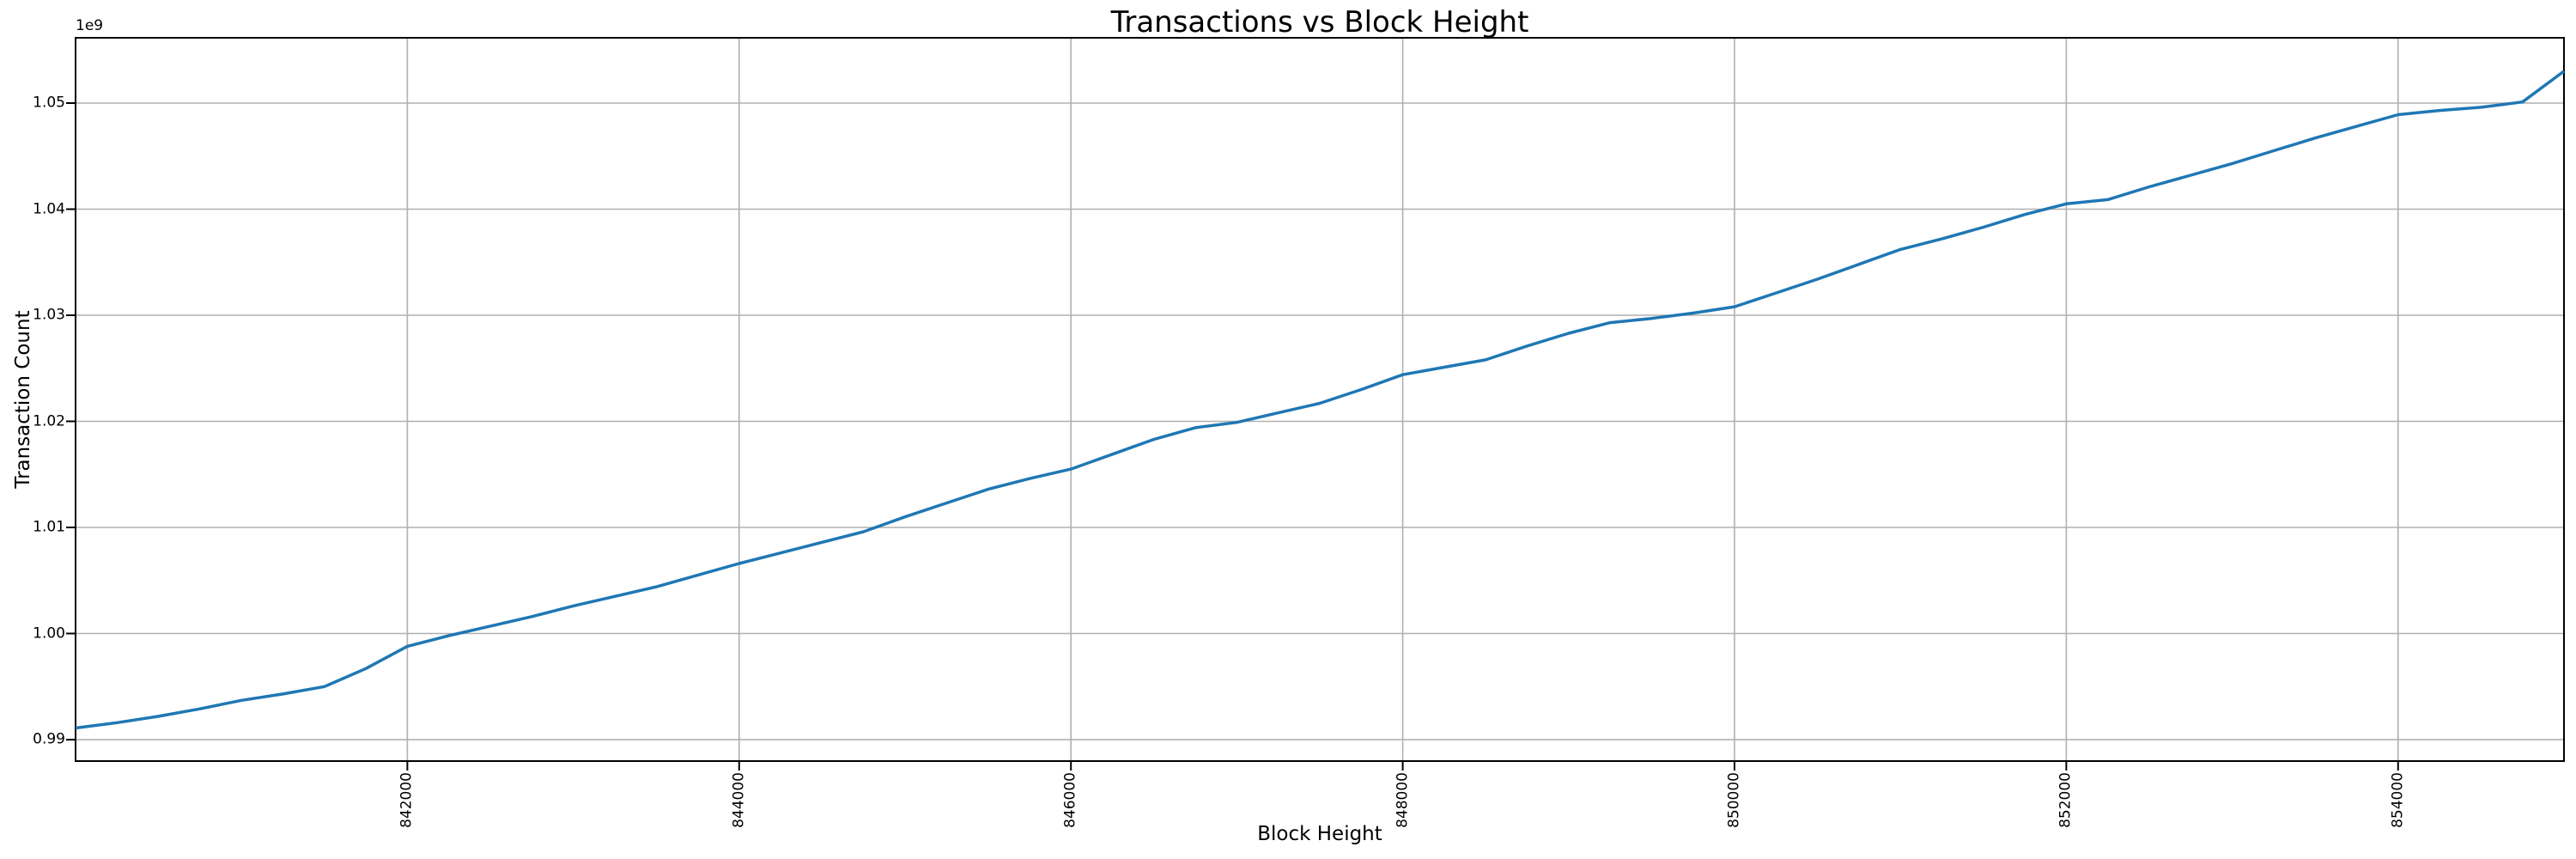 Image resolution: width=2576 pixels, height=859 pixels. What do you see at coordinates (1734, 800) in the screenshot?
I see `x-tick-label: 850000` at bounding box center [1734, 800].